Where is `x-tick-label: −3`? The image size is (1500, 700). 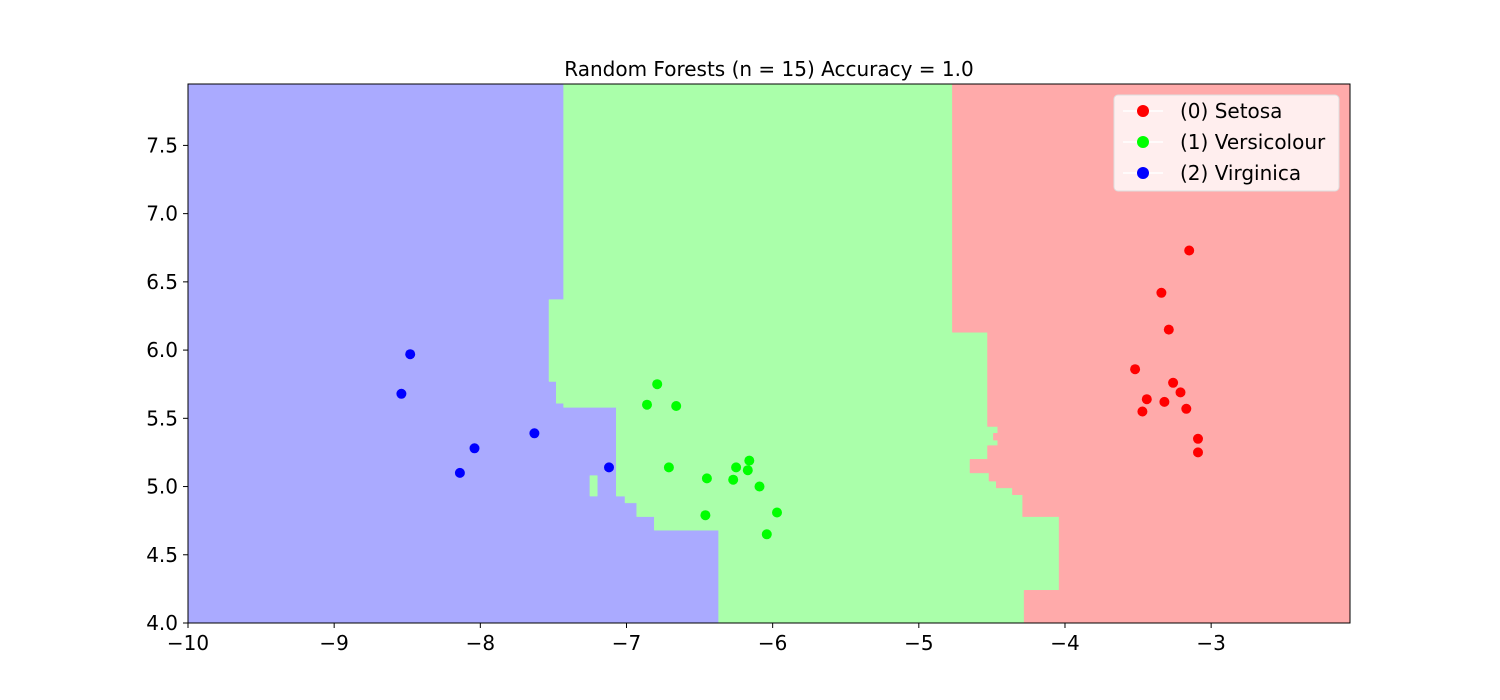 x-tick-label: −3 is located at coordinates (1210, 643).